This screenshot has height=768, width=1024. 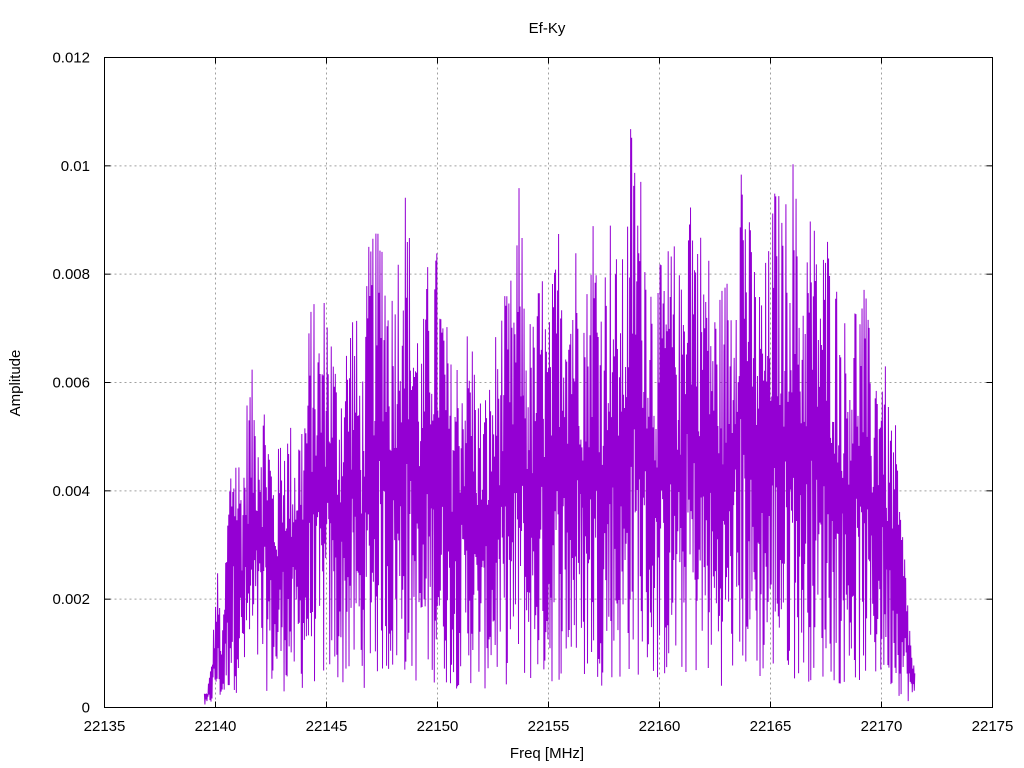 What do you see at coordinates (15, 383) in the screenshot?
I see `y-axis-label: Amplitude` at bounding box center [15, 383].